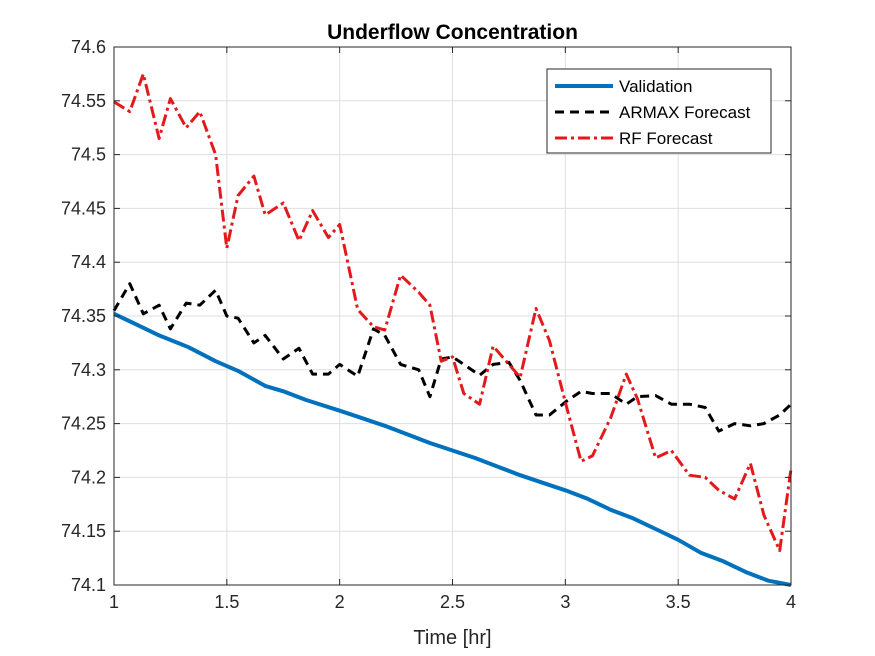  I want to click on y-tick-label: 74.25, so click(83, 424).